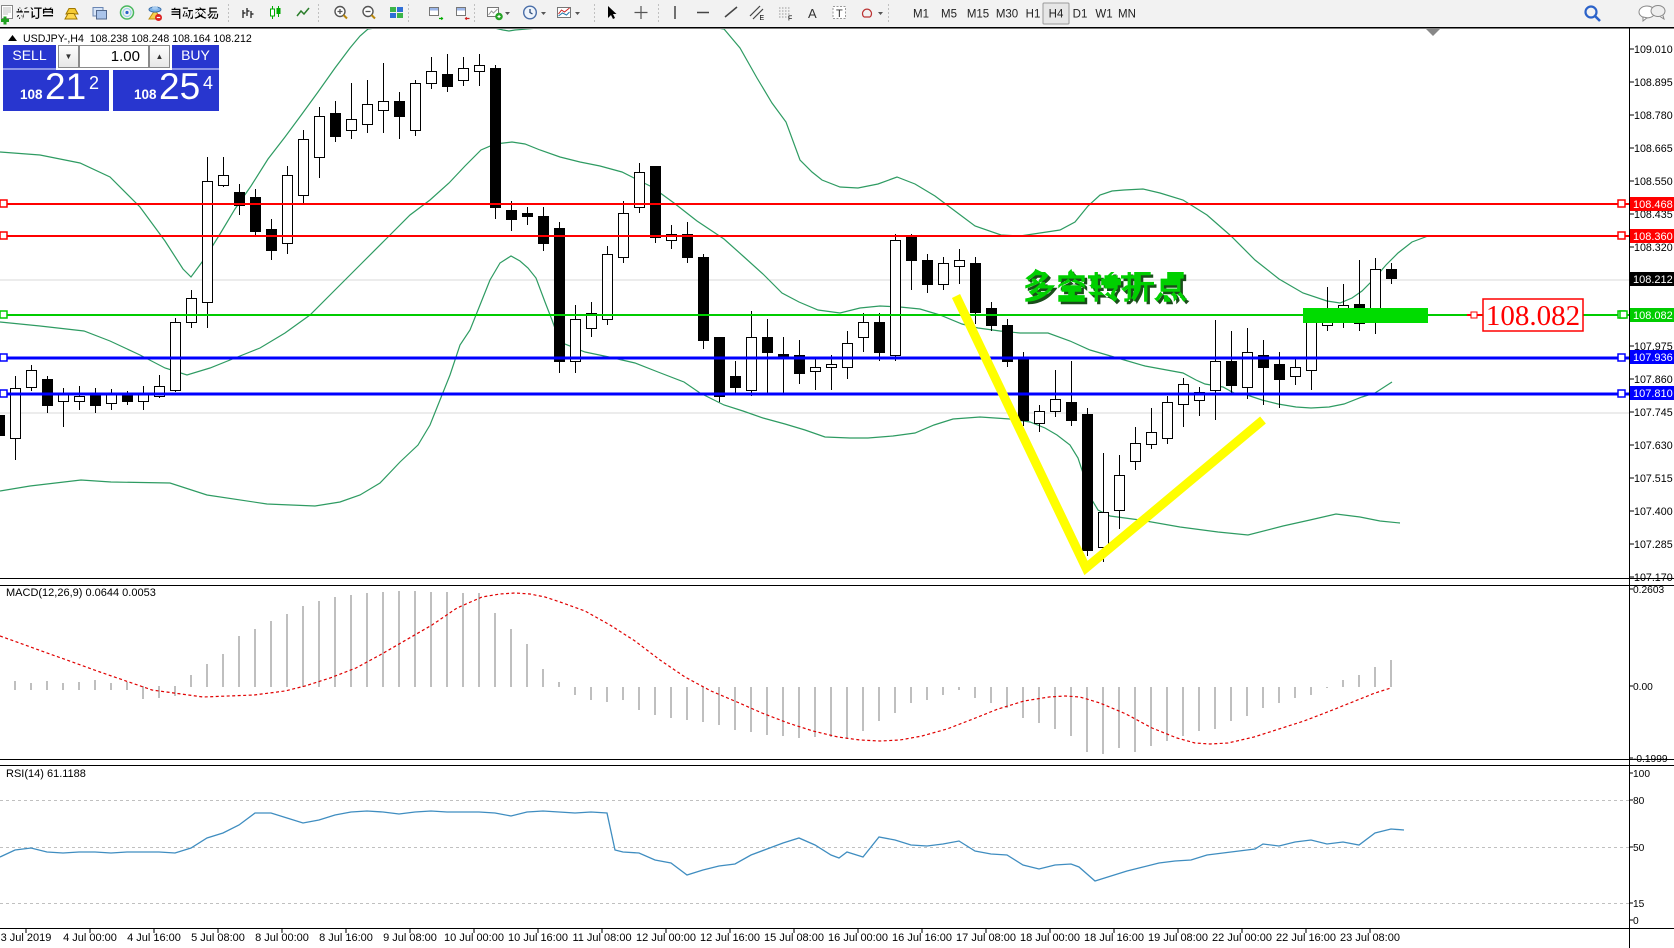 The image size is (1674, 948). What do you see at coordinates (1653, 380) in the screenshot?
I see `svg-text: 107.860` at bounding box center [1653, 380].